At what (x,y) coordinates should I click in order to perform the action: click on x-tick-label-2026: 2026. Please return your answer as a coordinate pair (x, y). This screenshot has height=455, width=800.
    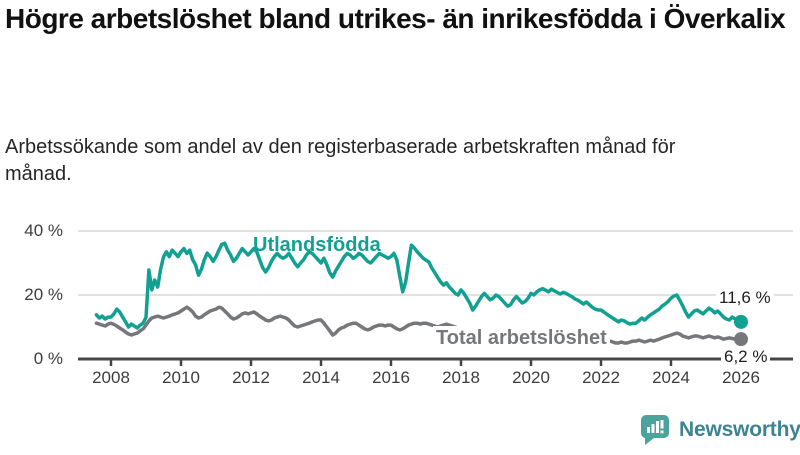
    Looking at the image, I should click on (741, 377).